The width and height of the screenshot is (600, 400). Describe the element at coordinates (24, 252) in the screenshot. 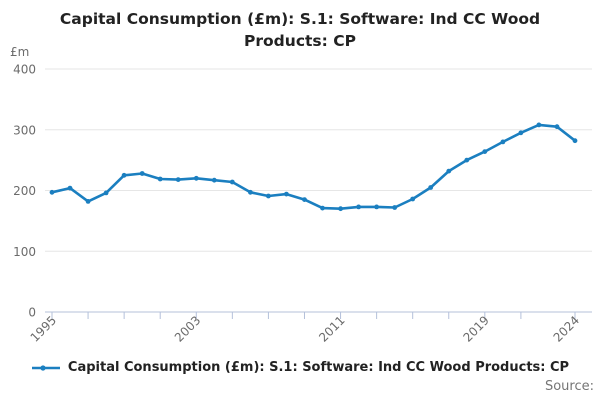

I see `y-tick-label-100: 100` at that location.